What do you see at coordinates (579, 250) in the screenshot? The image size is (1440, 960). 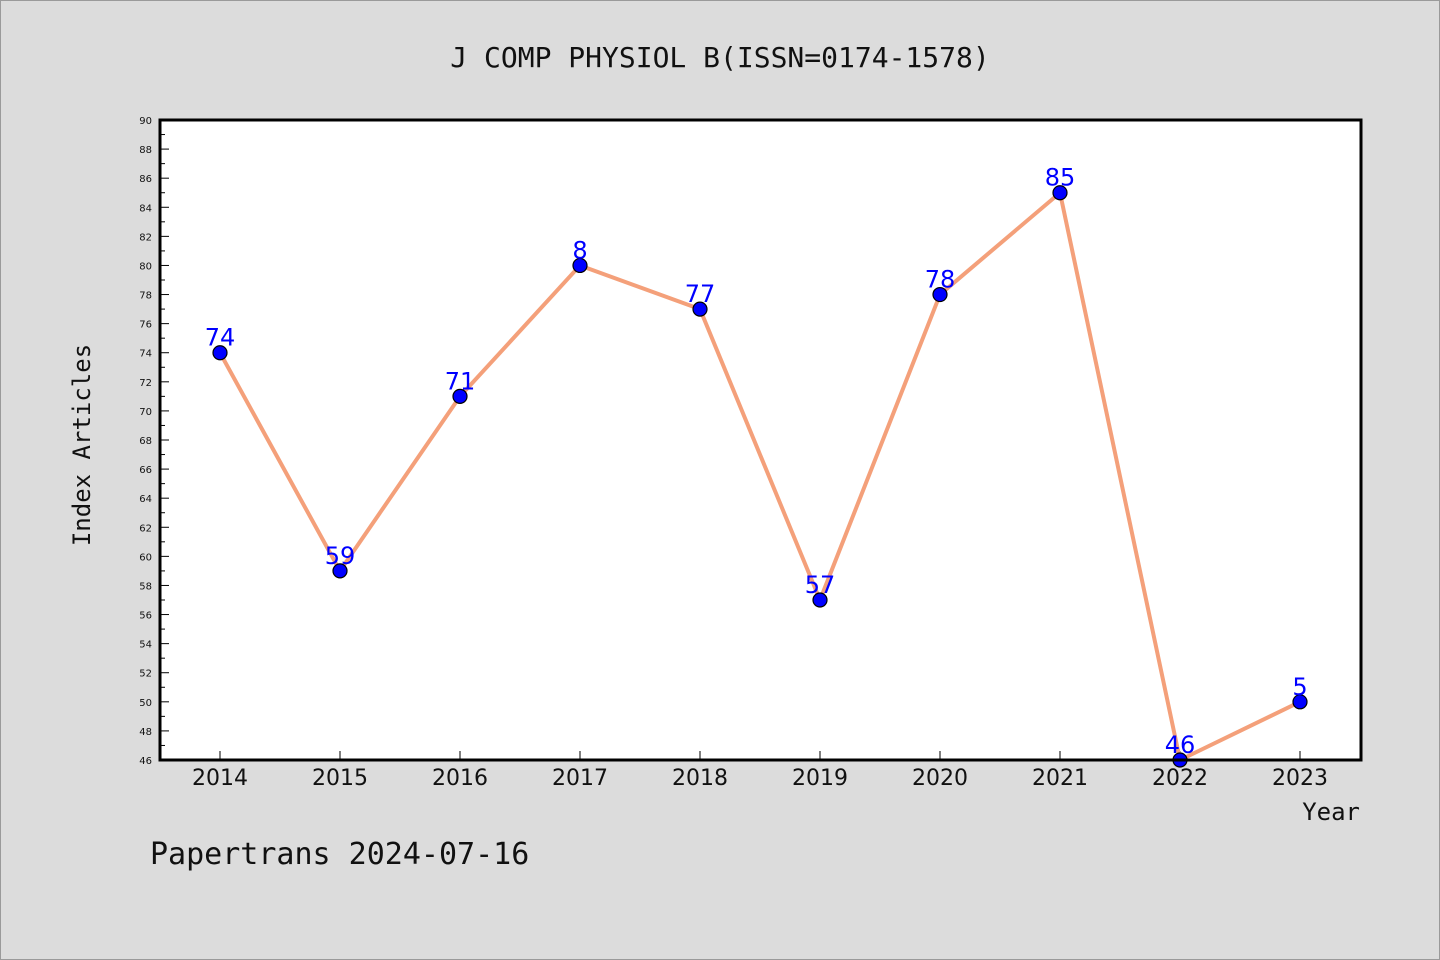 I see `data-label: 8` at bounding box center [579, 250].